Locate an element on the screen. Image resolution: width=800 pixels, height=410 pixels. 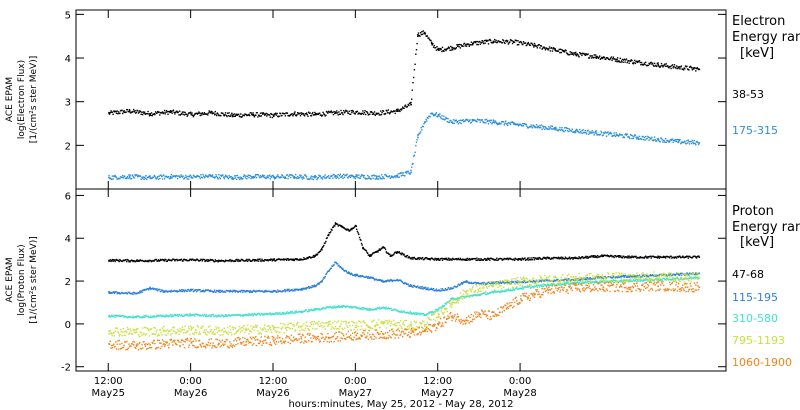
proton-legend-title: Energy ran is located at coordinates (766, 227).